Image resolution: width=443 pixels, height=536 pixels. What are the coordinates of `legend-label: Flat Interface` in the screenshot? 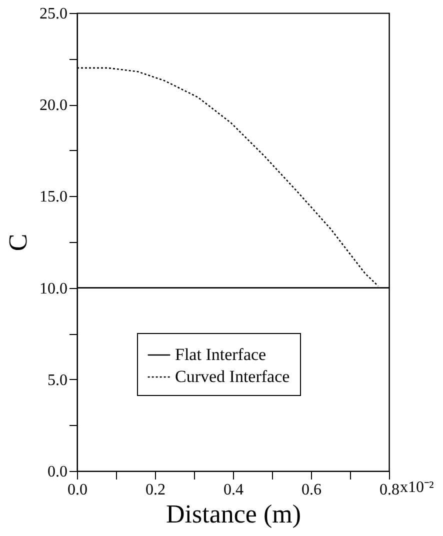 It's located at (220, 354).